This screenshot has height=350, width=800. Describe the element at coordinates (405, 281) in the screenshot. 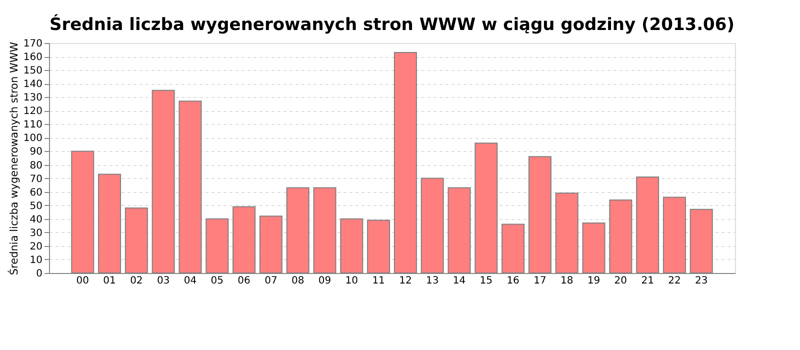

I see `x-tick-label: 12` at that location.